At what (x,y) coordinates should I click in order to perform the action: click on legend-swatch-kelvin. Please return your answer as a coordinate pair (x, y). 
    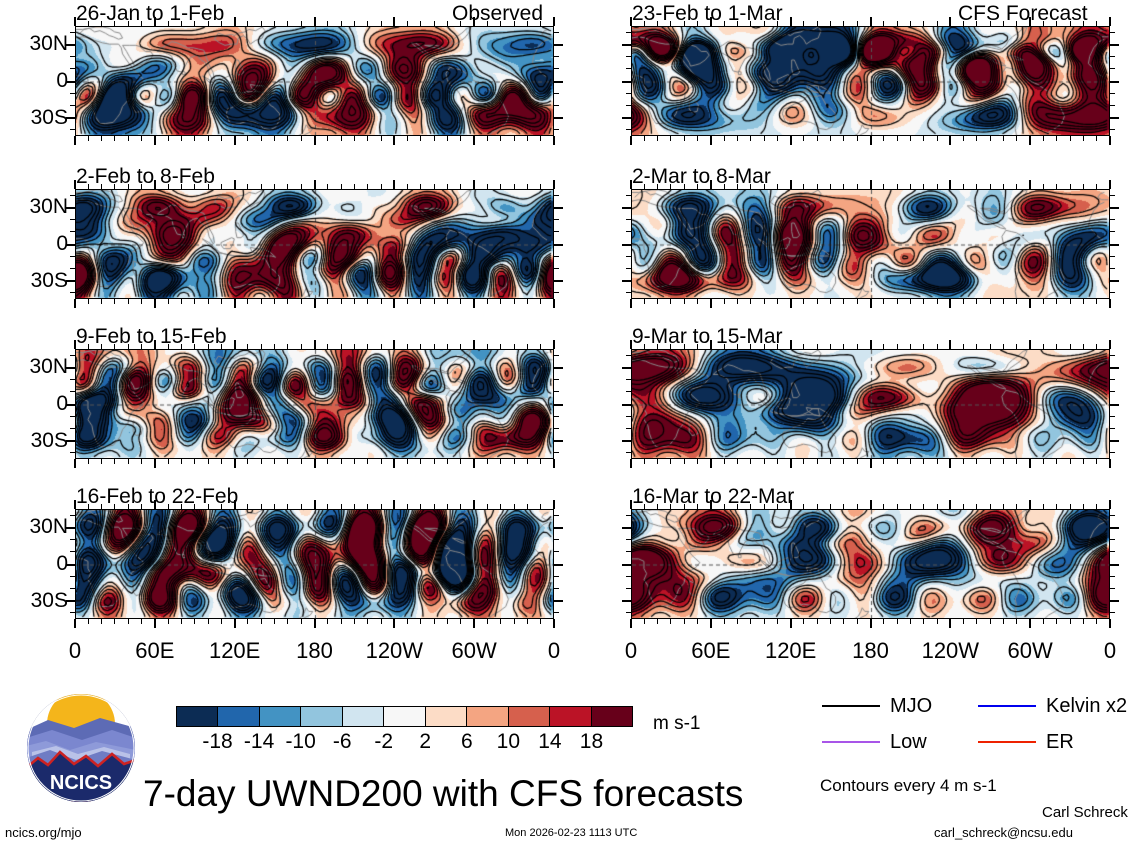
    Looking at the image, I should click on (1007, 706).